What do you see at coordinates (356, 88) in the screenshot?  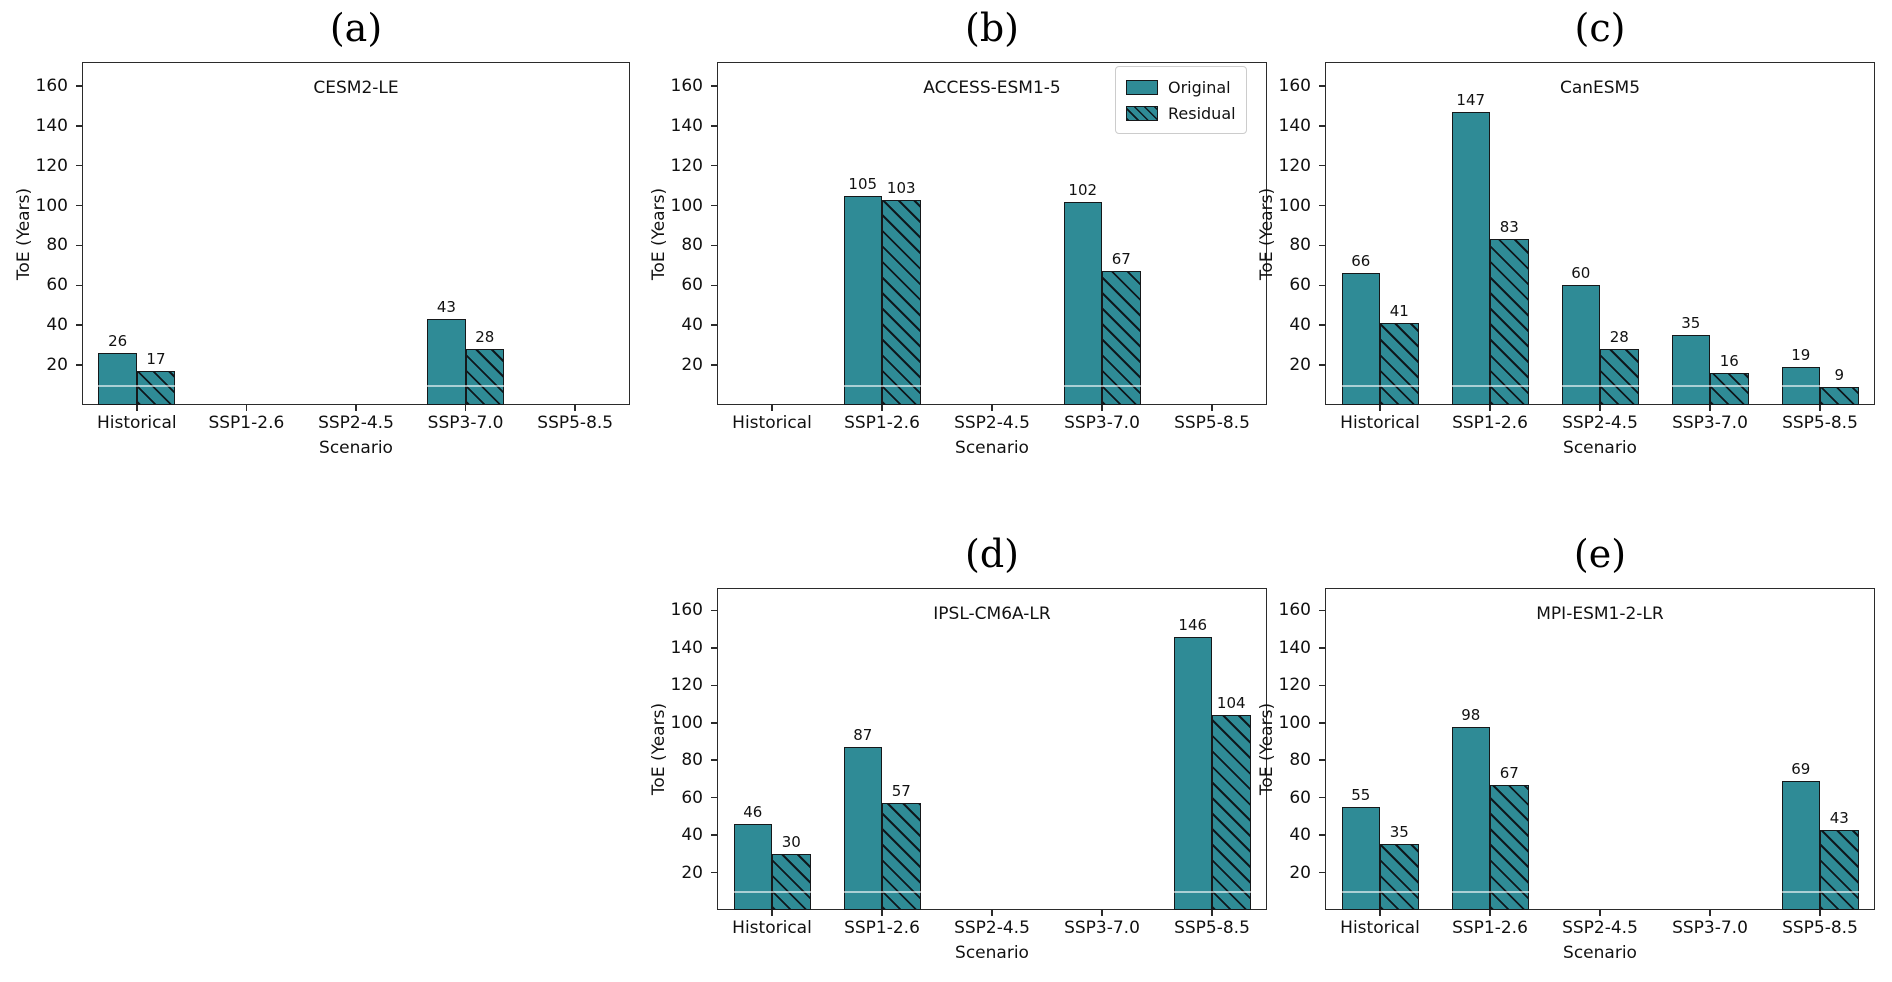 I see `chart-title-a: CESM2-LE` at bounding box center [356, 88].